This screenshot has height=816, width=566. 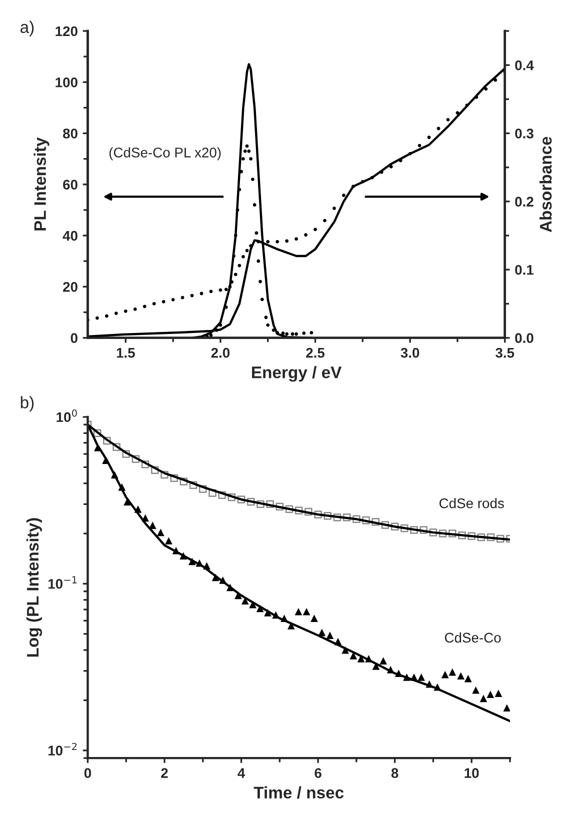 What do you see at coordinates (70, 235) in the screenshot?
I see `y-tick-label: 40` at bounding box center [70, 235].